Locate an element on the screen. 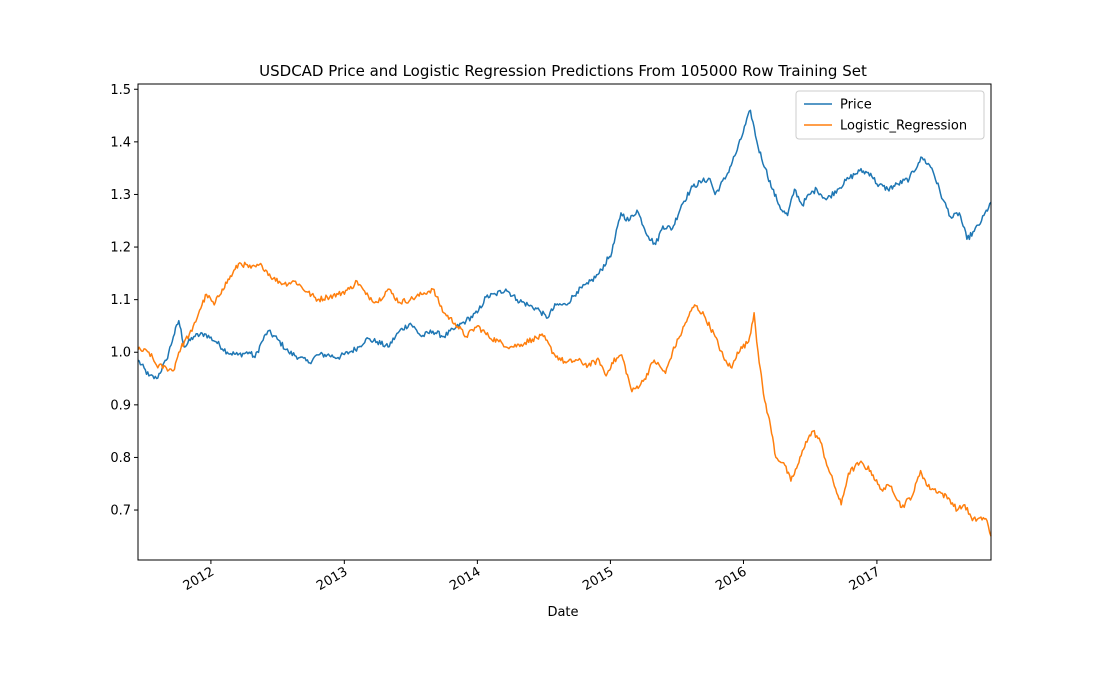 The image size is (1100, 700). x-axis-label: Date is located at coordinates (562, 612).